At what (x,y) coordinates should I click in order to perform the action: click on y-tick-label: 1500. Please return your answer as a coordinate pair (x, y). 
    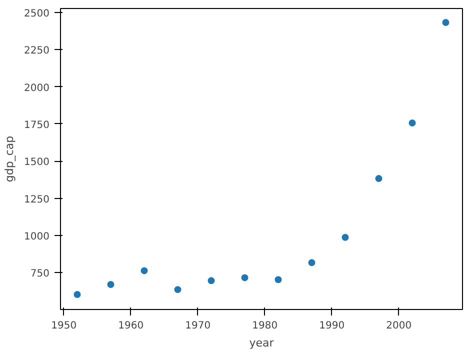
    Looking at the image, I should click on (37, 162).